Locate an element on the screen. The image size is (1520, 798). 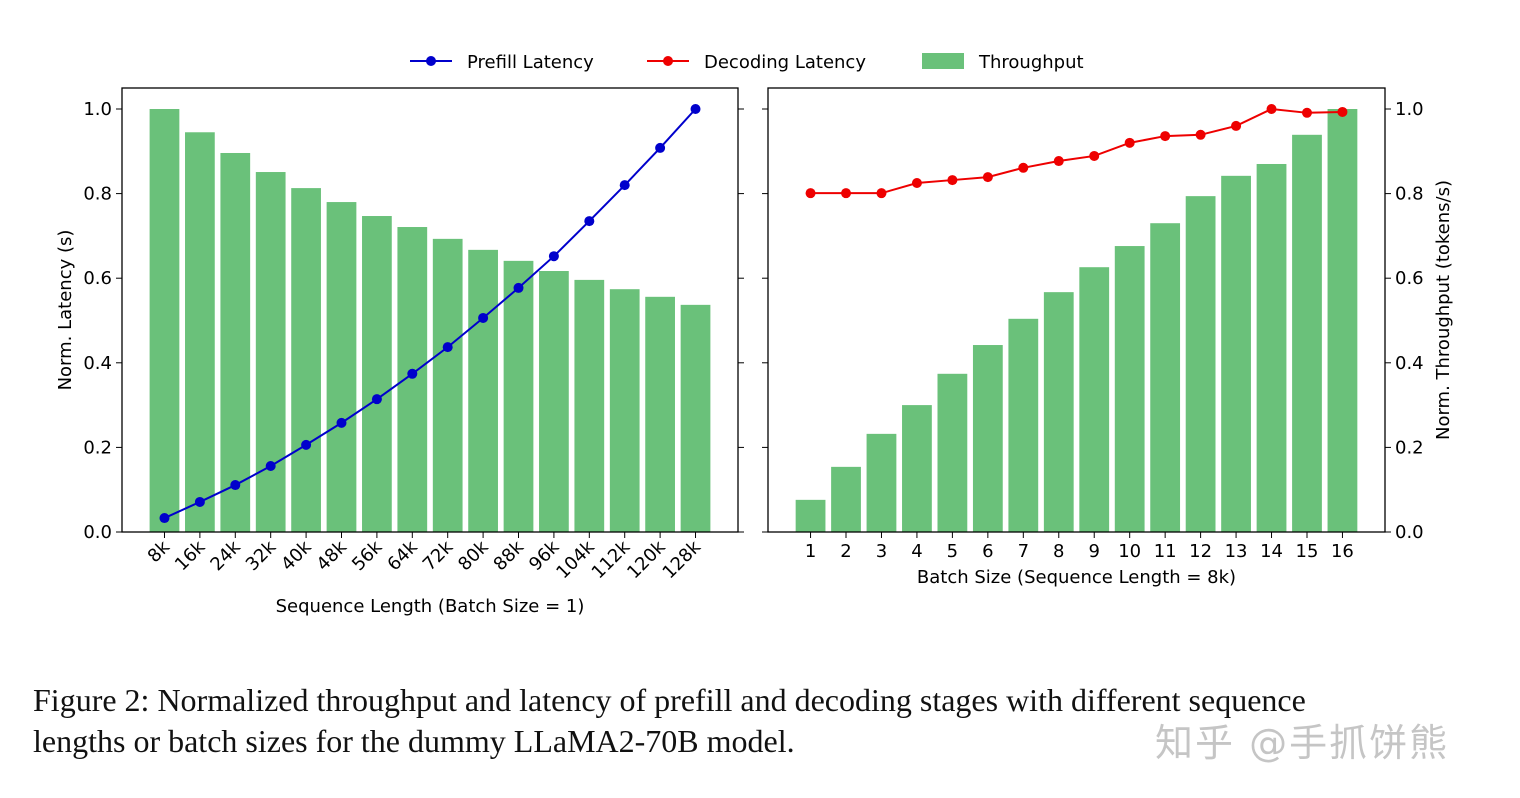
point-112k is located at coordinates (624, 185).